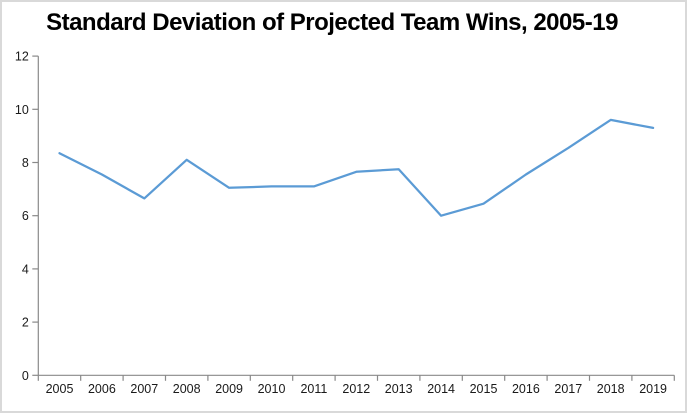 The height and width of the screenshot is (413, 687). What do you see at coordinates (22, 110) in the screenshot?
I see `y-tick-label: 10` at bounding box center [22, 110].